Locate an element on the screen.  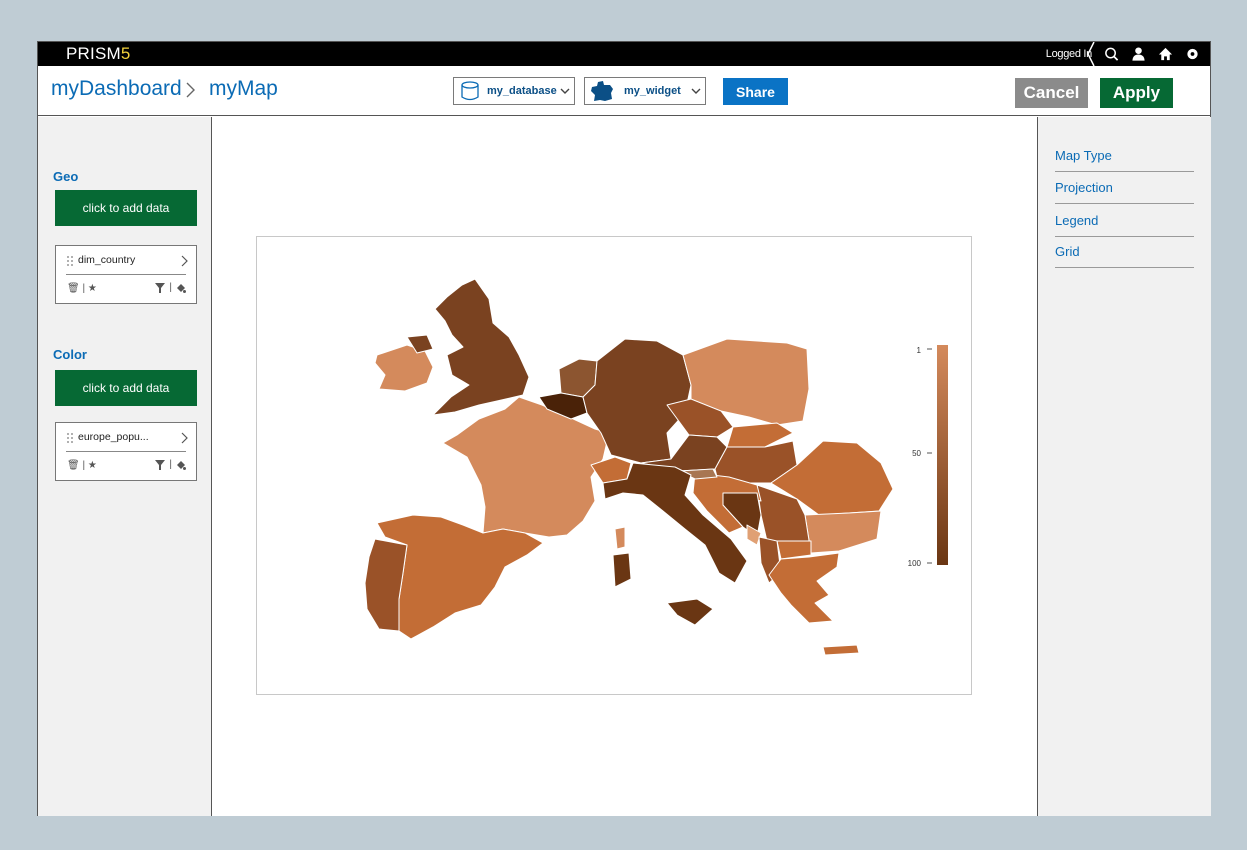
cancel-button: Cancel is located at coordinates (1051, 93).